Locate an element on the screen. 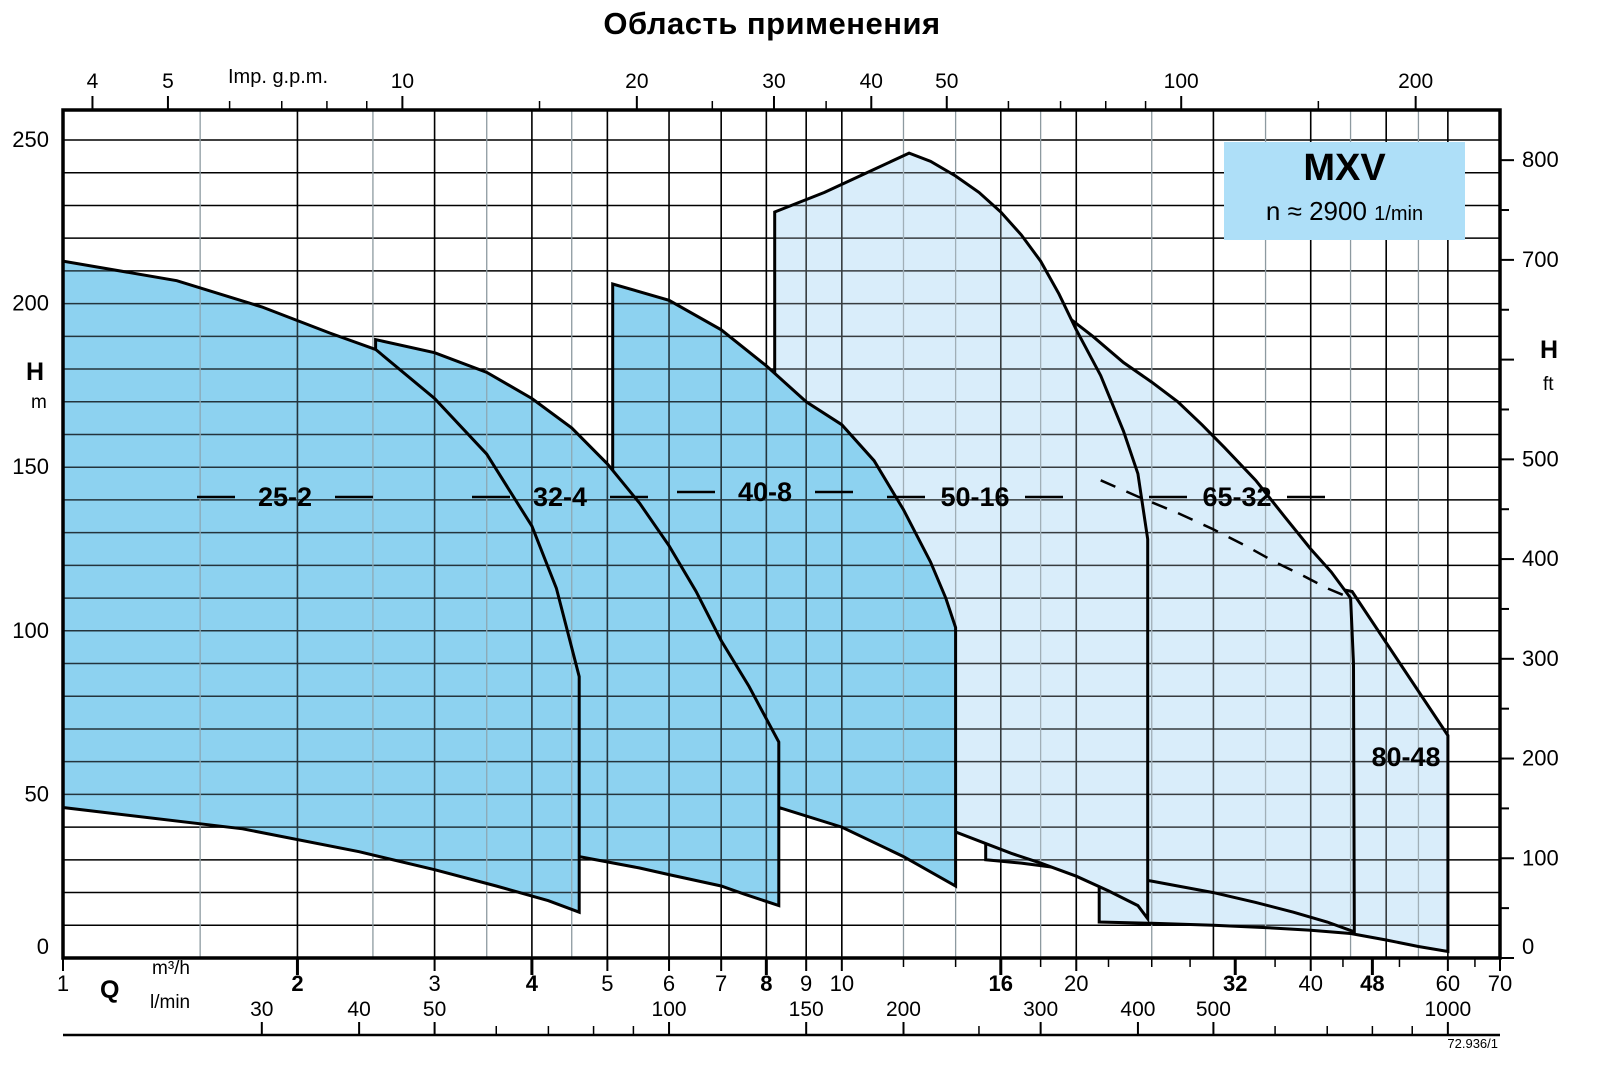 The image size is (1600, 1072). region-label-32-4: 32-4 is located at coordinates (560, 497).